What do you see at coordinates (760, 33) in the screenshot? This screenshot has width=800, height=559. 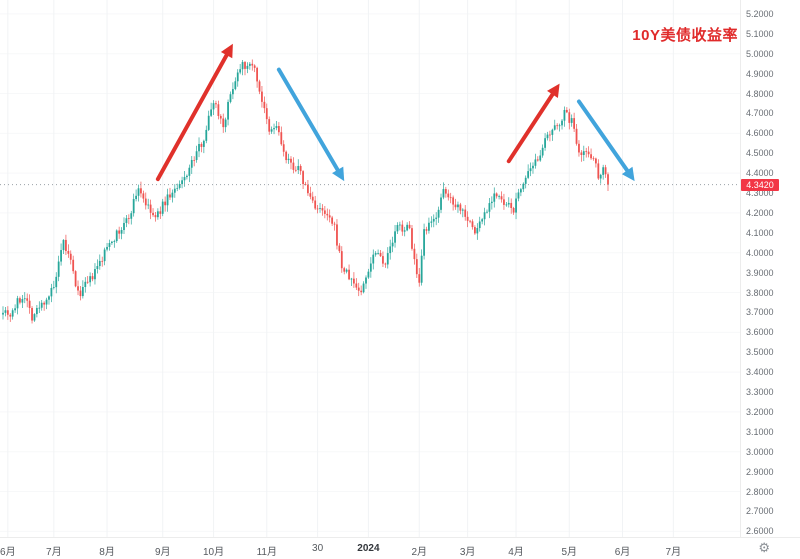 I see `y-tick-label: 5.1000` at bounding box center [760, 33].